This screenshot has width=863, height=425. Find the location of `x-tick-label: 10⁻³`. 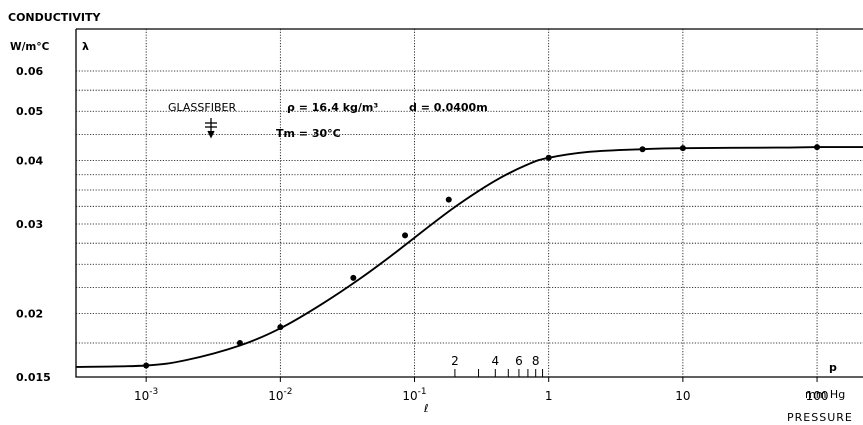

x-tick-label: 10⁻³ is located at coordinates (146, 395).